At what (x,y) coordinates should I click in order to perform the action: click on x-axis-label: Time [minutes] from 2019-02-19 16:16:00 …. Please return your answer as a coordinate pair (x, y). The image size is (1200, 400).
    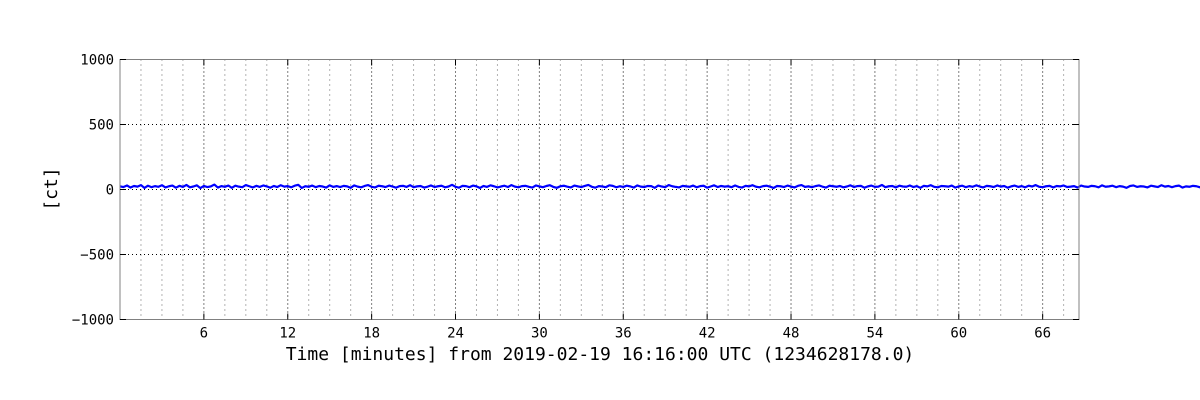
    Looking at the image, I should click on (600, 354).